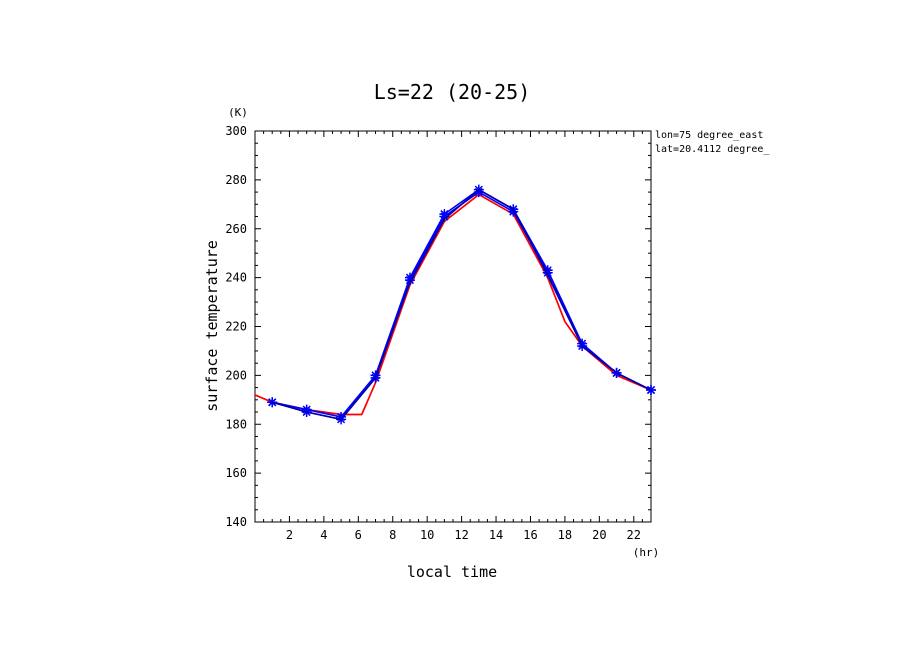  What do you see at coordinates (236, 473) in the screenshot?
I see `y-tick-label: 160` at bounding box center [236, 473].